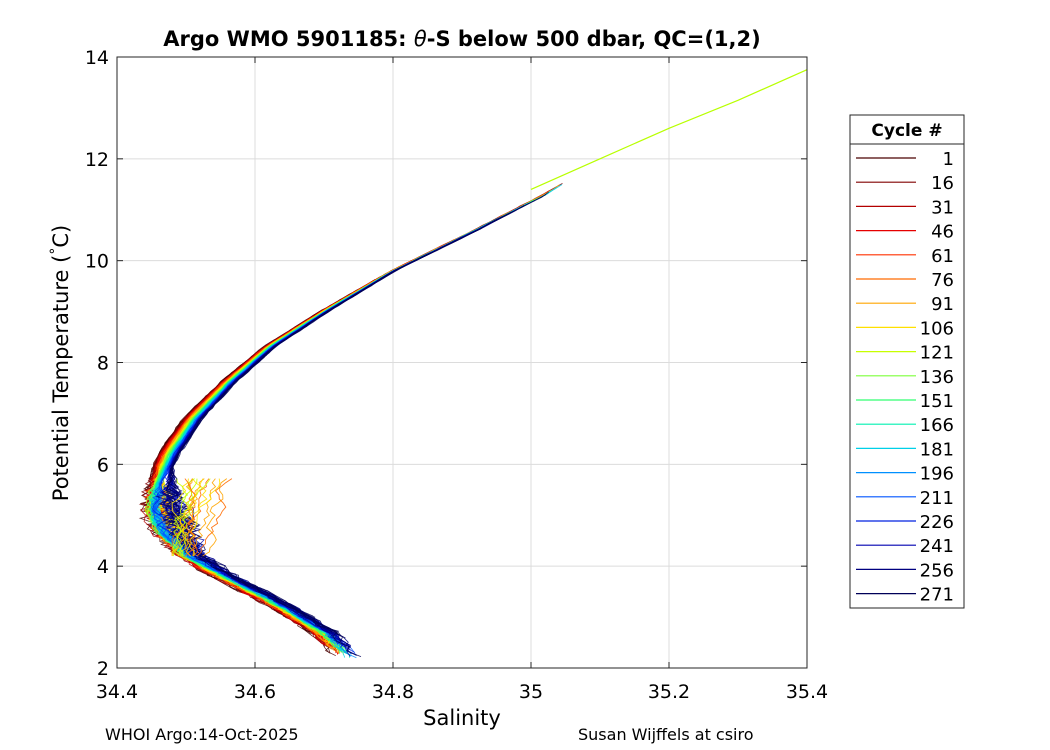  Describe the element at coordinates (937, 498) in the screenshot. I see `legend-label-211: 211` at that location.